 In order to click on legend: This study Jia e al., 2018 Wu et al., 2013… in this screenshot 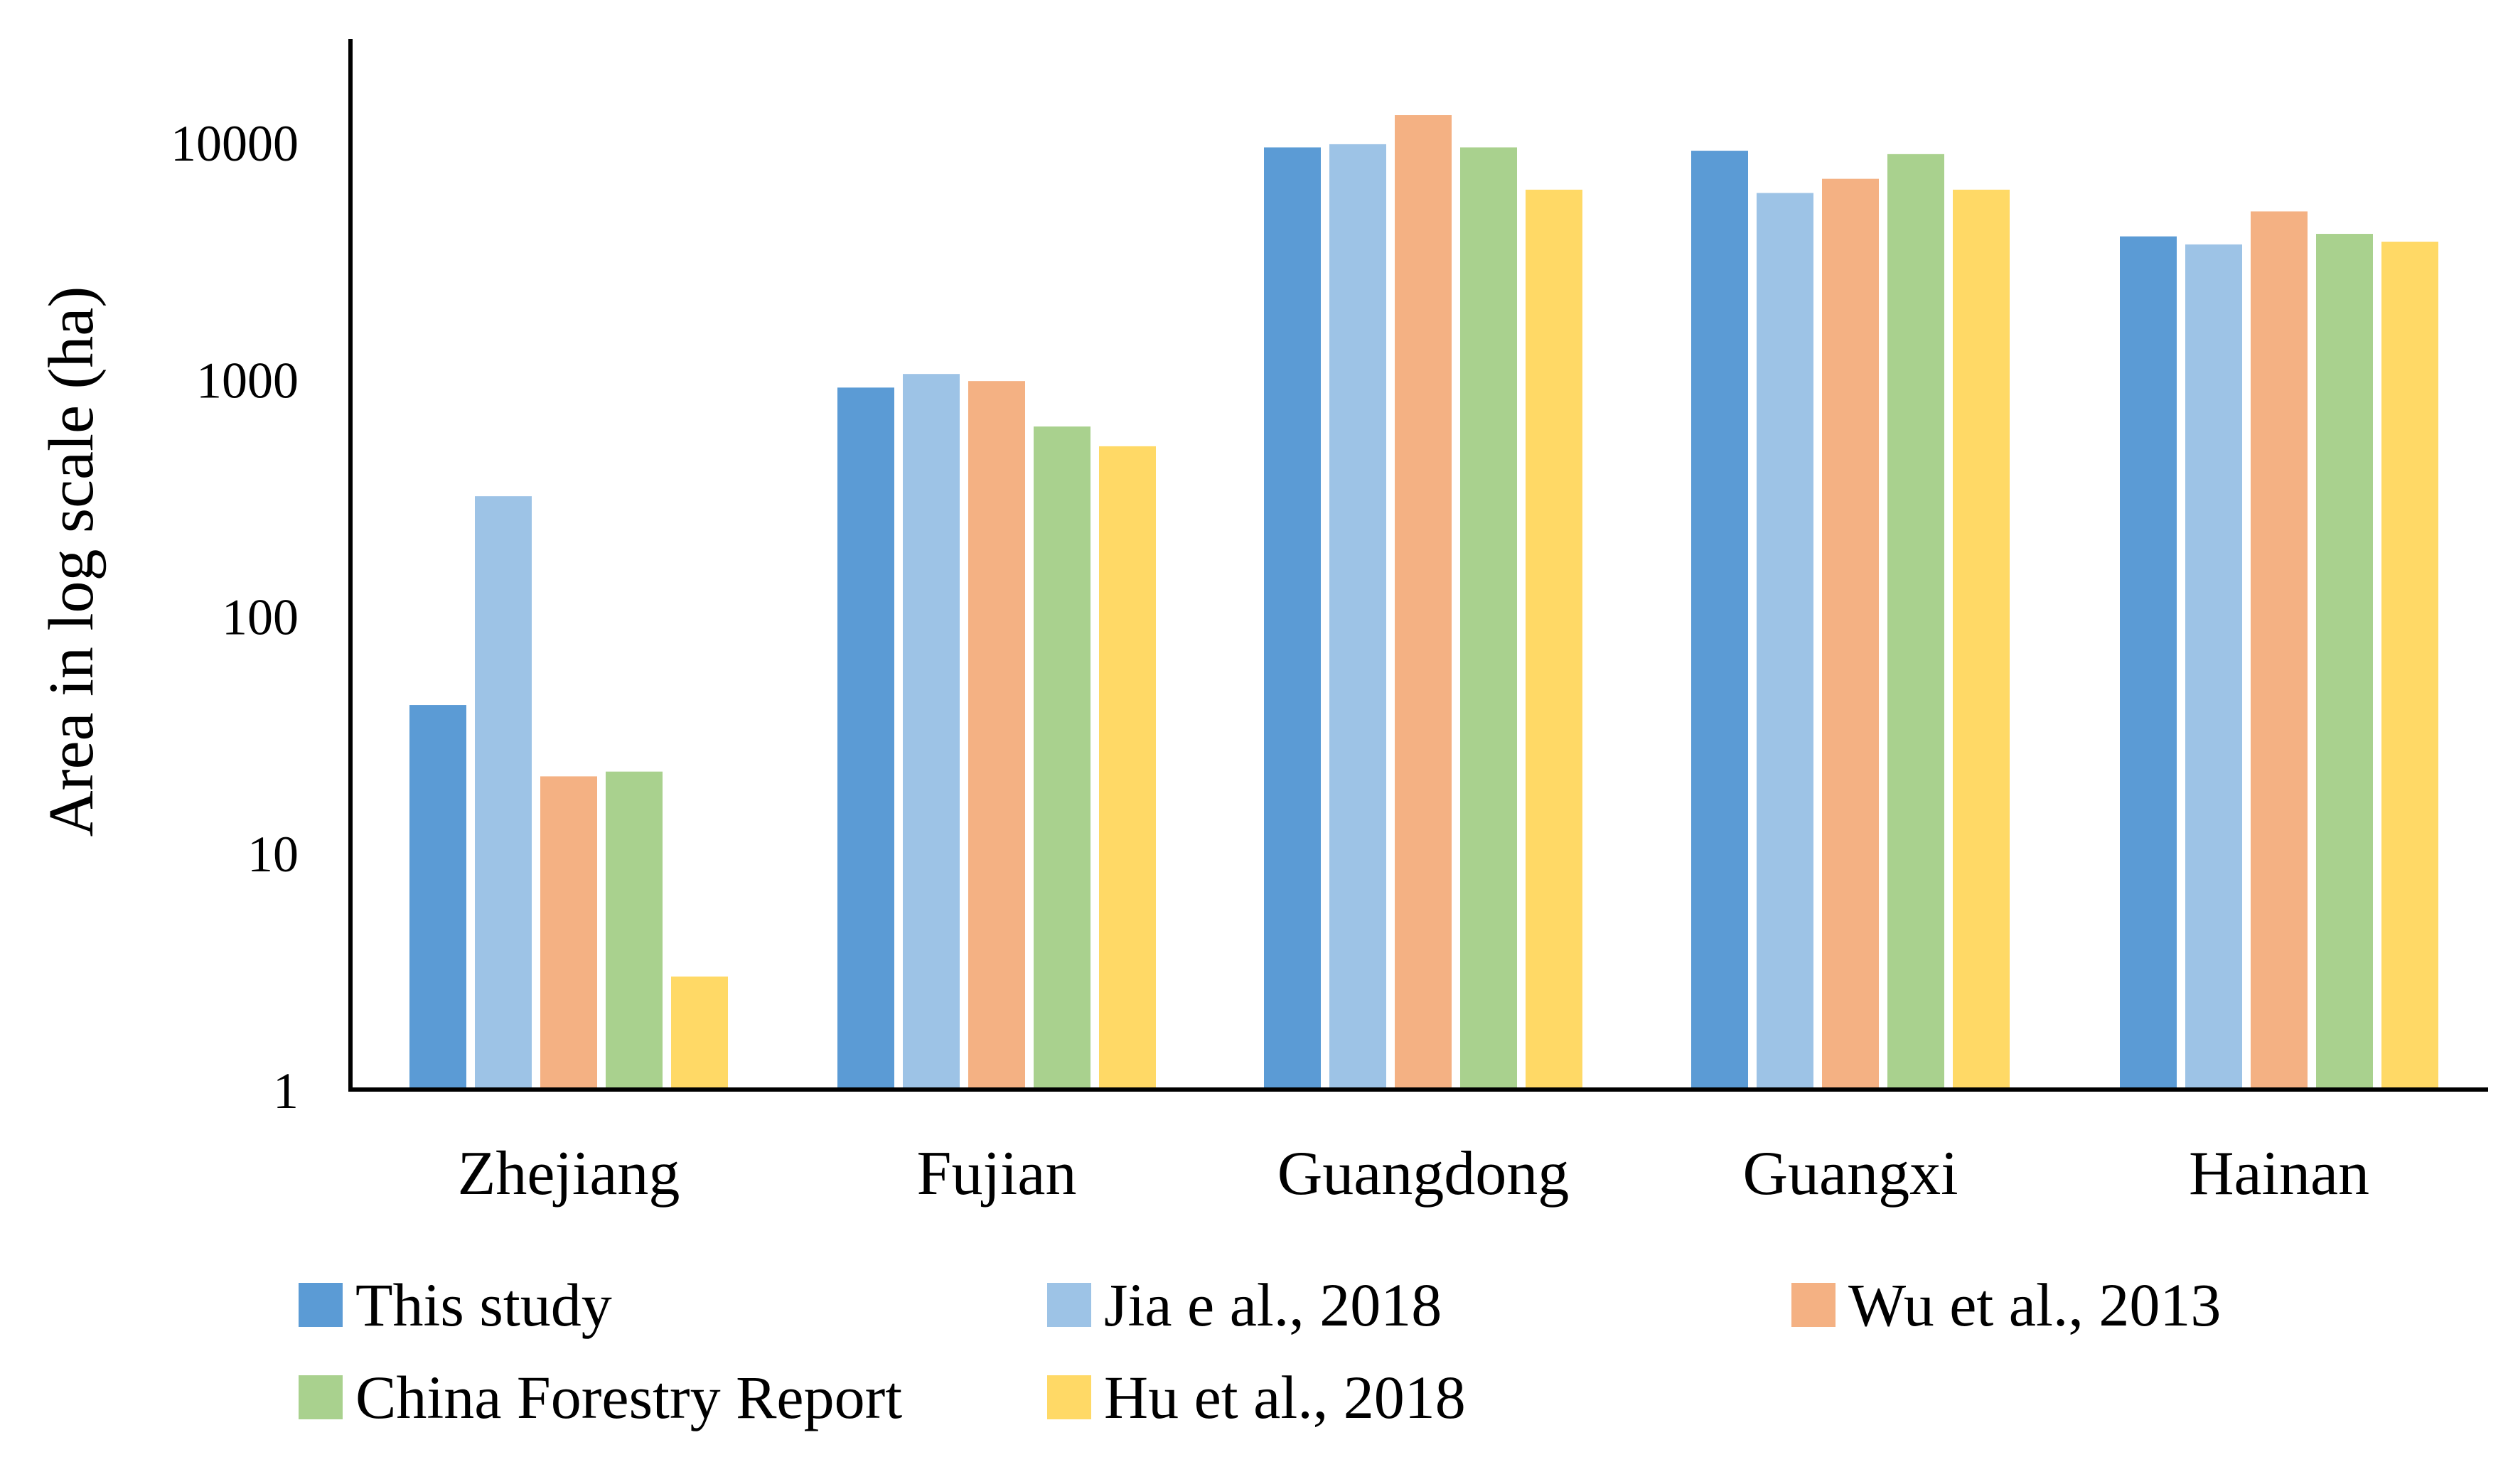, I will do `click(1260, 1351)`.